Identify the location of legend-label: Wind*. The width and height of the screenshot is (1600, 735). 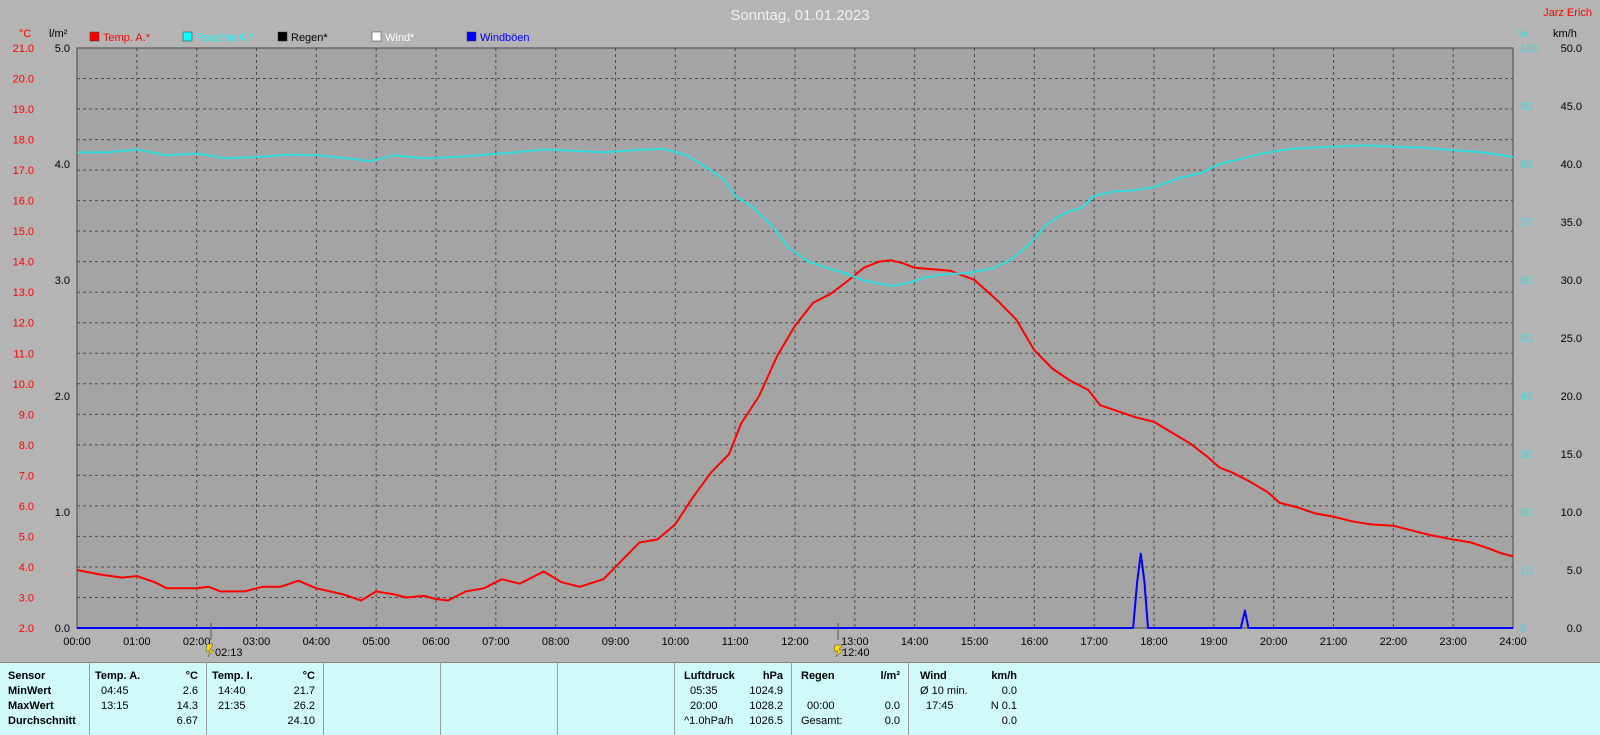
(400, 38).